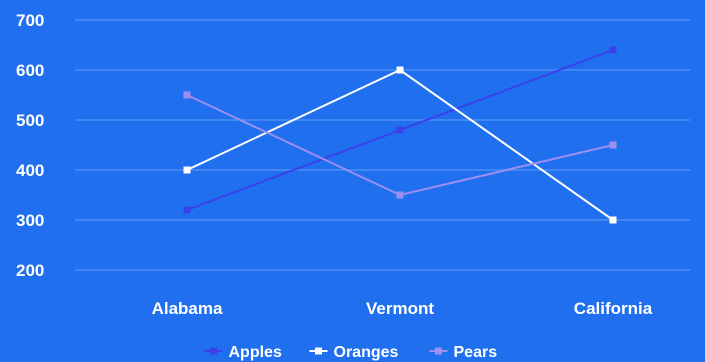  I want to click on legend-item-pears: Pears, so click(463, 352).